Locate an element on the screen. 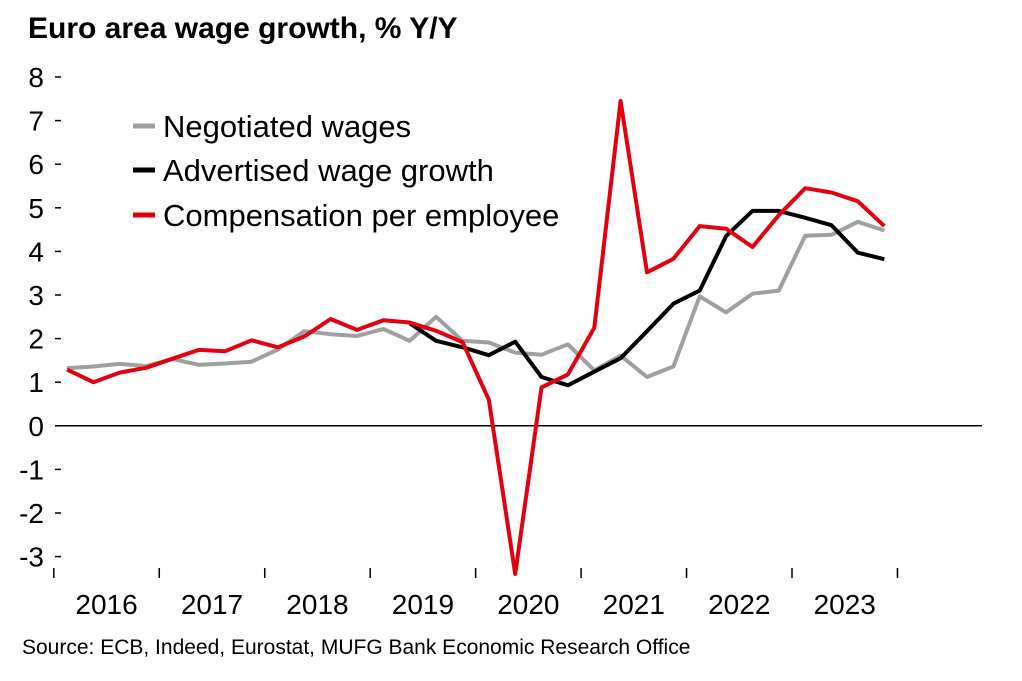  legend-label: Compensation per employee is located at coordinates (361, 215).